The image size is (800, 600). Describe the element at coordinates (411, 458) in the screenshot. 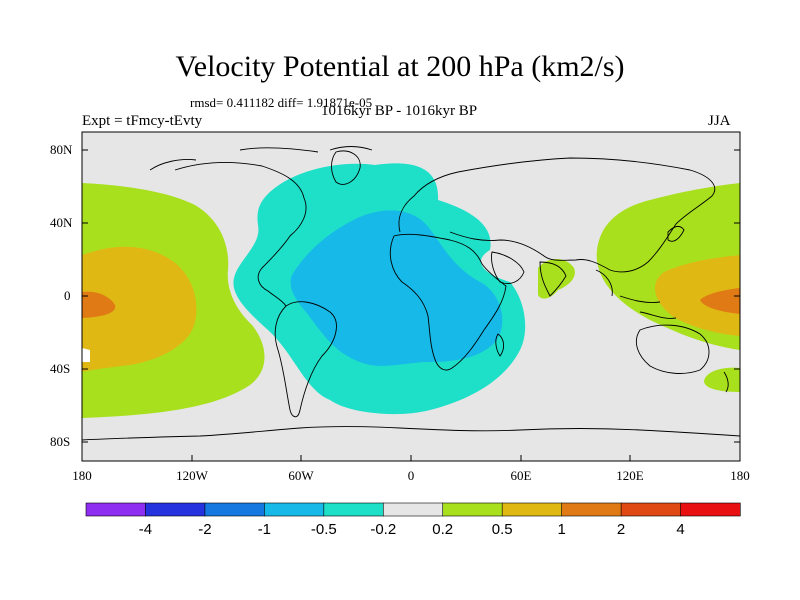

I see `x-axis-ticks` at that location.